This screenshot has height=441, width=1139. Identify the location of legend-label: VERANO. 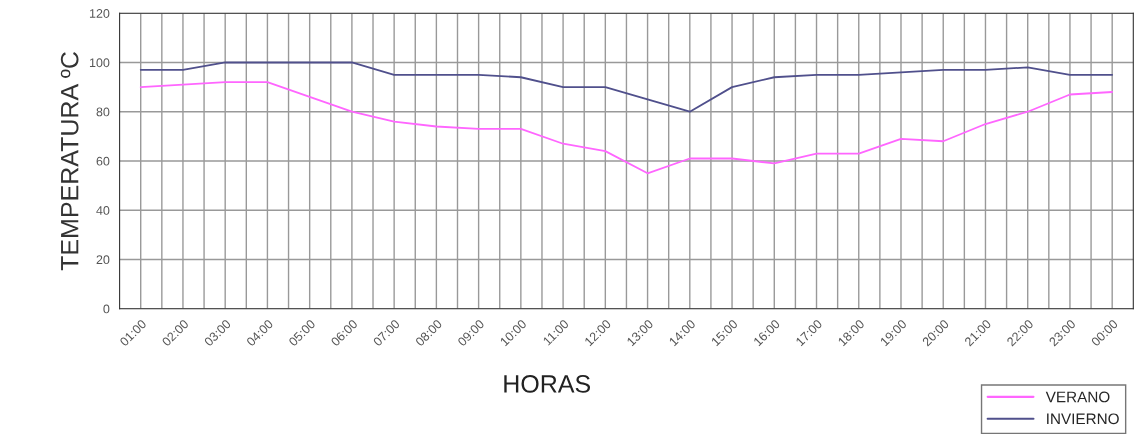
(1077, 397).